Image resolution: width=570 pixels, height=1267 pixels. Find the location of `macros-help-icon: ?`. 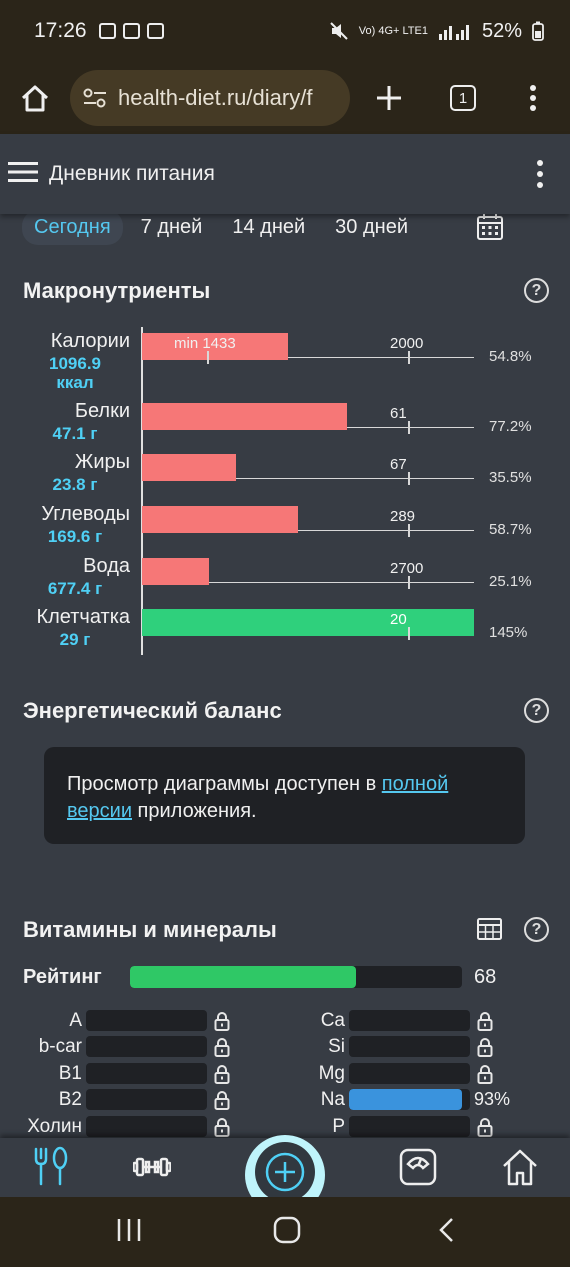

macros-help-icon: ? is located at coordinates (536, 290).